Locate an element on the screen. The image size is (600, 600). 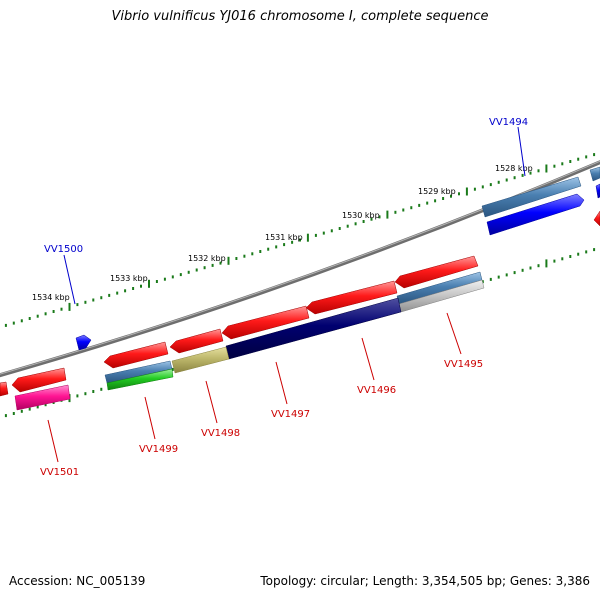
scale-label: 1530 kbp is located at coordinates (361, 215).